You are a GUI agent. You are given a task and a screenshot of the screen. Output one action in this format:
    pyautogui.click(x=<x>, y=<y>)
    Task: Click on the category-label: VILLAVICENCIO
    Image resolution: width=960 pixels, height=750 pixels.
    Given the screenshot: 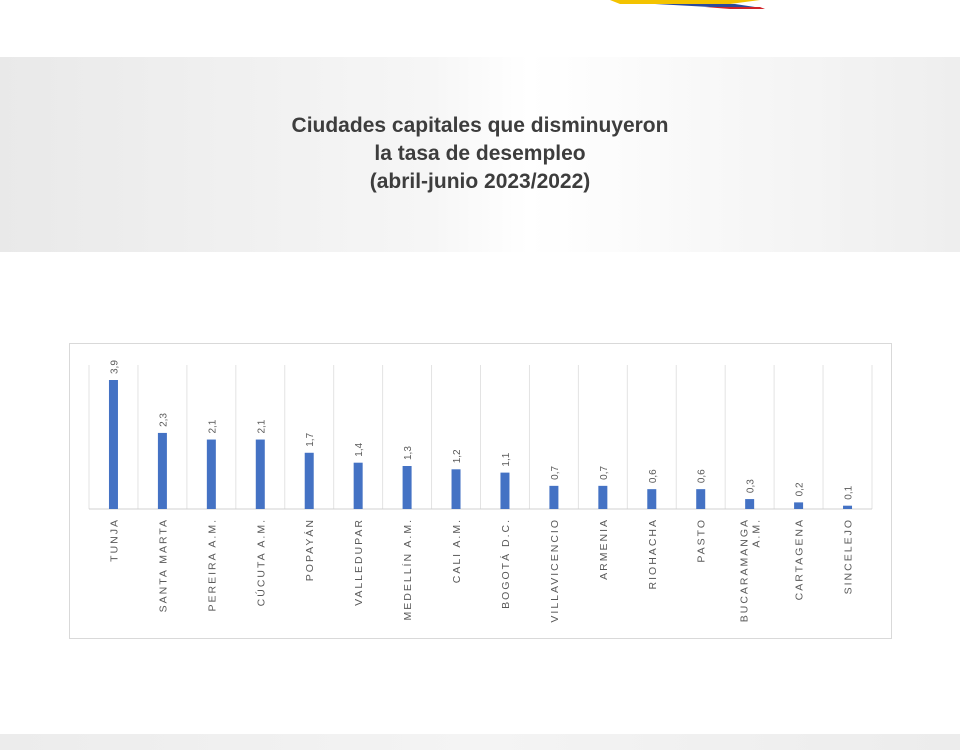 What is the action you would take?
    pyautogui.click(x=555, y=570)
    